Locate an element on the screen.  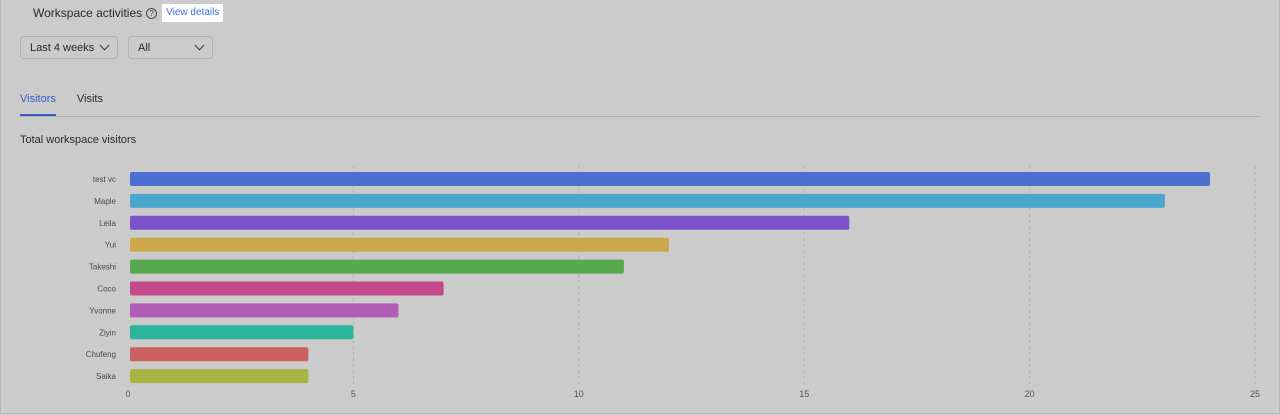
y-tick-label: Coco is located at coordinates (106, 289).